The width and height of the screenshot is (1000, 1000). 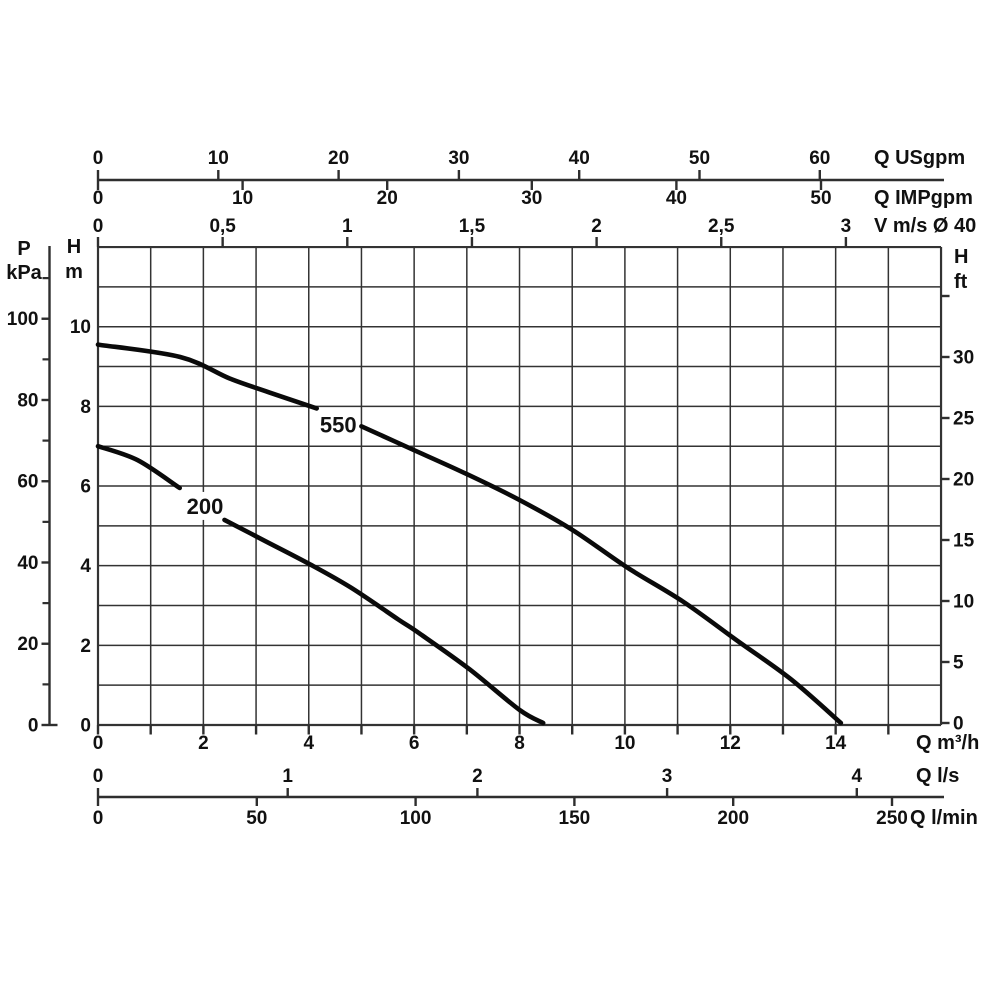 What do you see at coordinates (33, 726) in the screenshot?
I see `kpa-tick-label: 0` at bounding box center [33, 726].